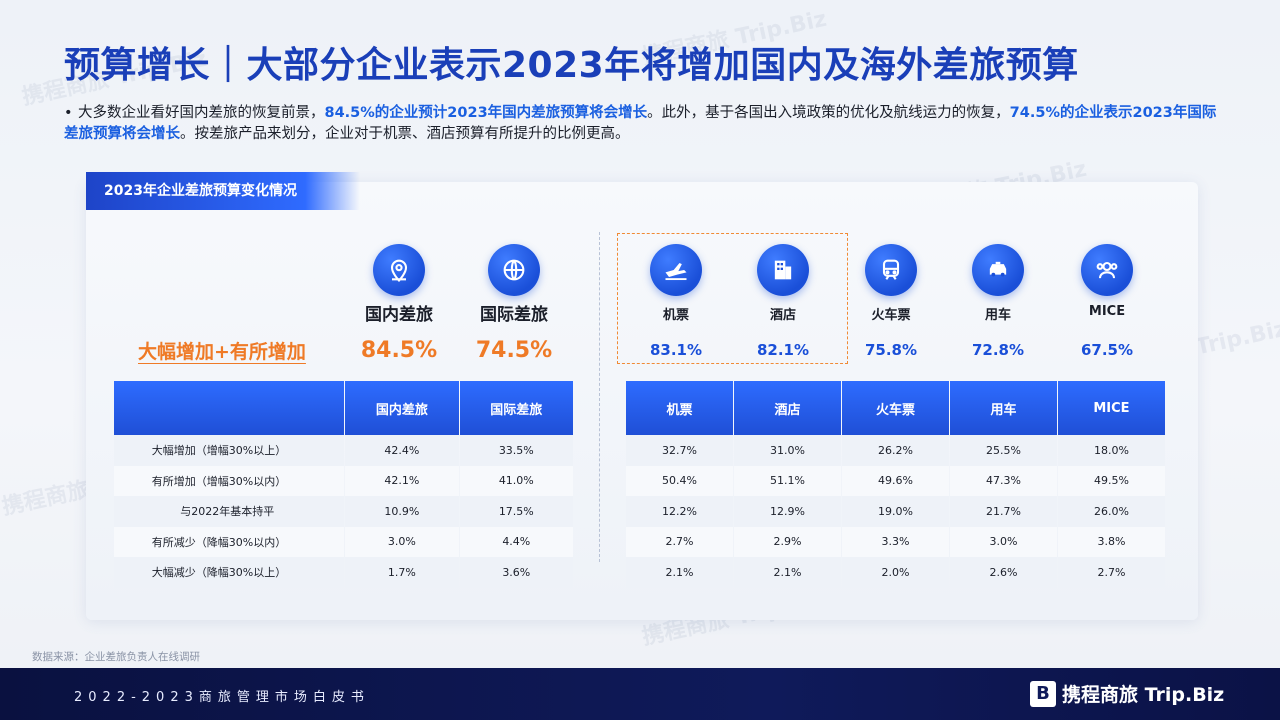  What do you see at coordinates (229, 480) in the screenshot?
I see `row-label: 有所增加（增幅30%以内）` at bounding box center [229, 480].